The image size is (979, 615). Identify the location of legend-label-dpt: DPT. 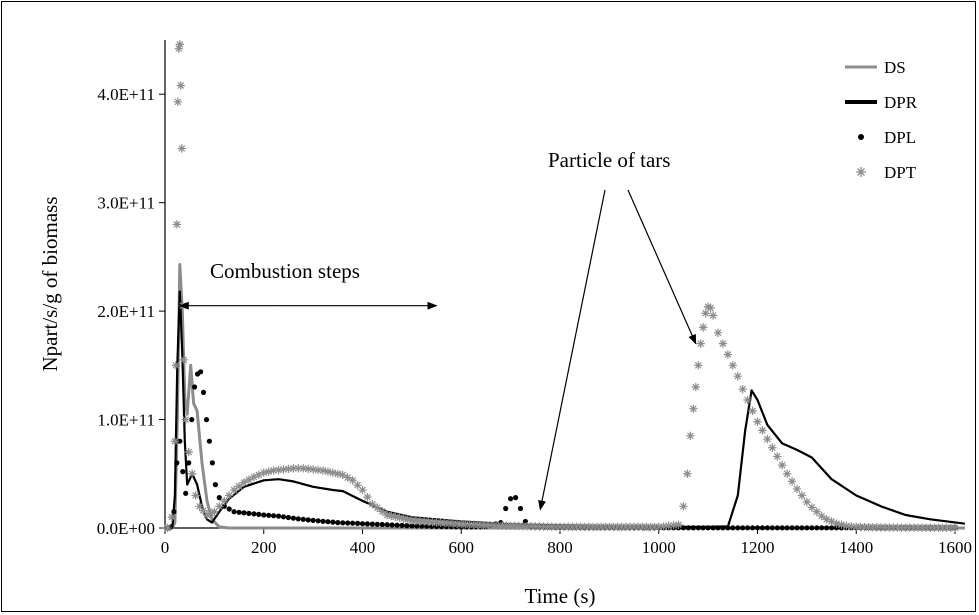
(900, 172).